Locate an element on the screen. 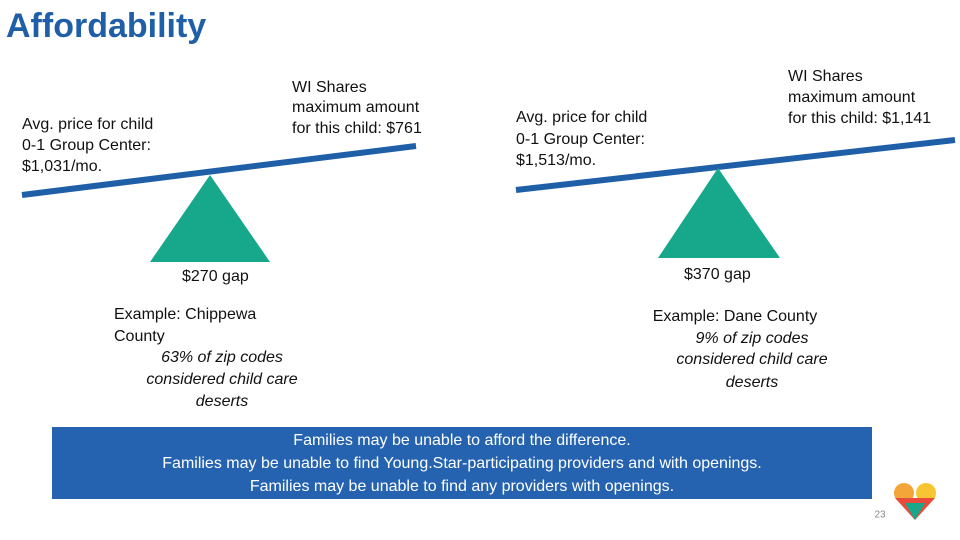 This screenshot has width=960, height=540. shares-label: for this child: $761 is located at coordinates (357, 128).